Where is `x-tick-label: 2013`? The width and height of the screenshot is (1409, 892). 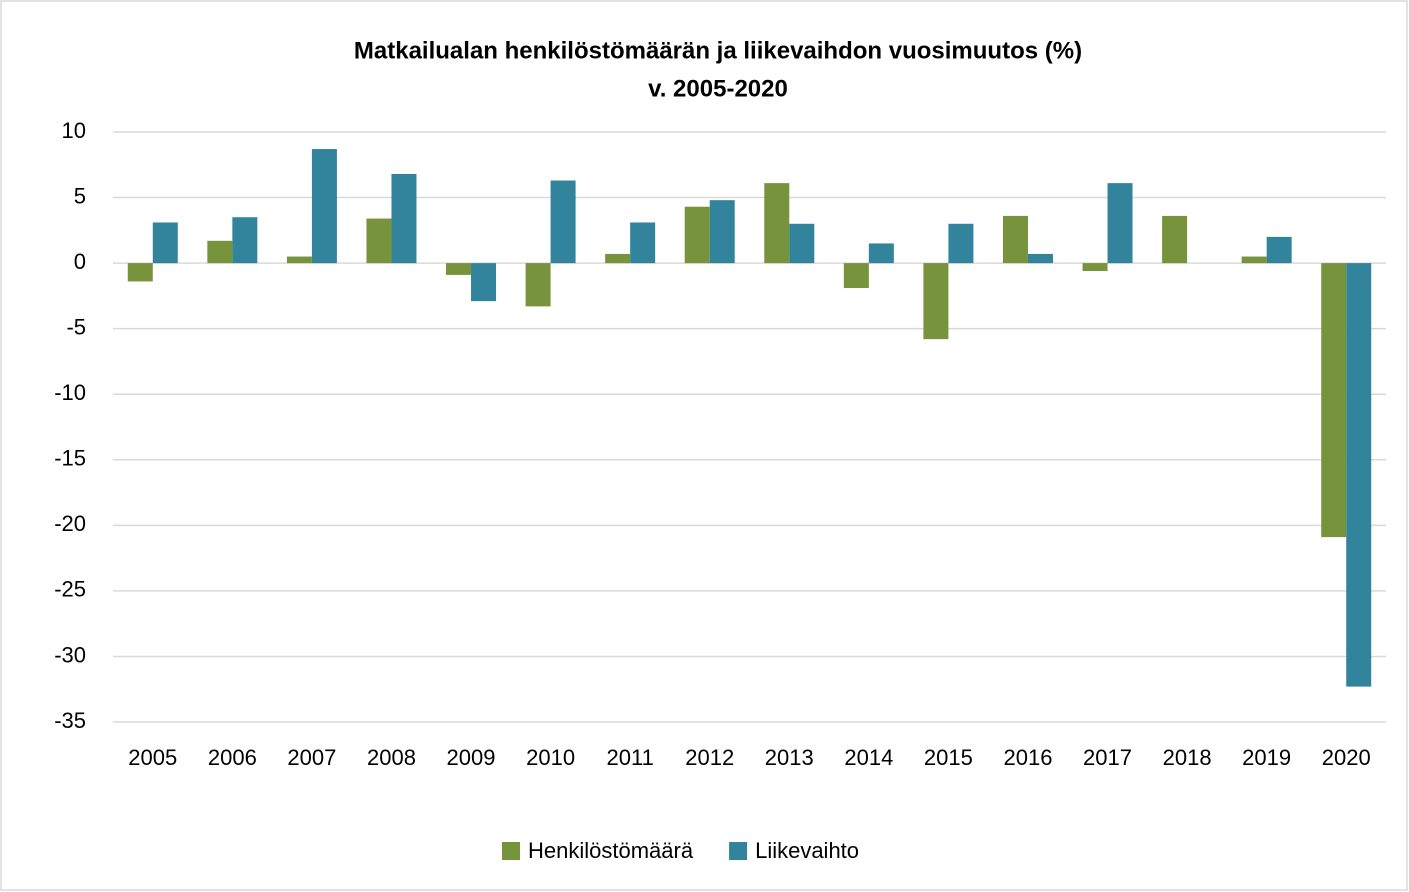
x-tick-label: 2013 is located at coordinates (789, 757).